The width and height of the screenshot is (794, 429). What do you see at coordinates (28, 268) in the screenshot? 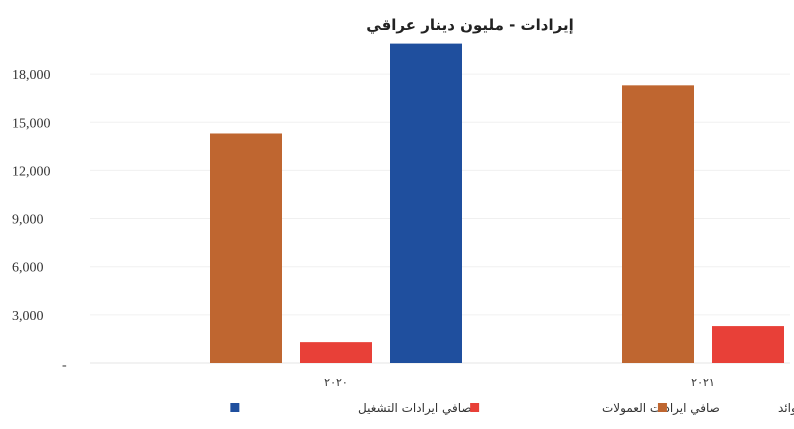
I see `y-tick-label: 6,000` at bounding box center [28, 268].